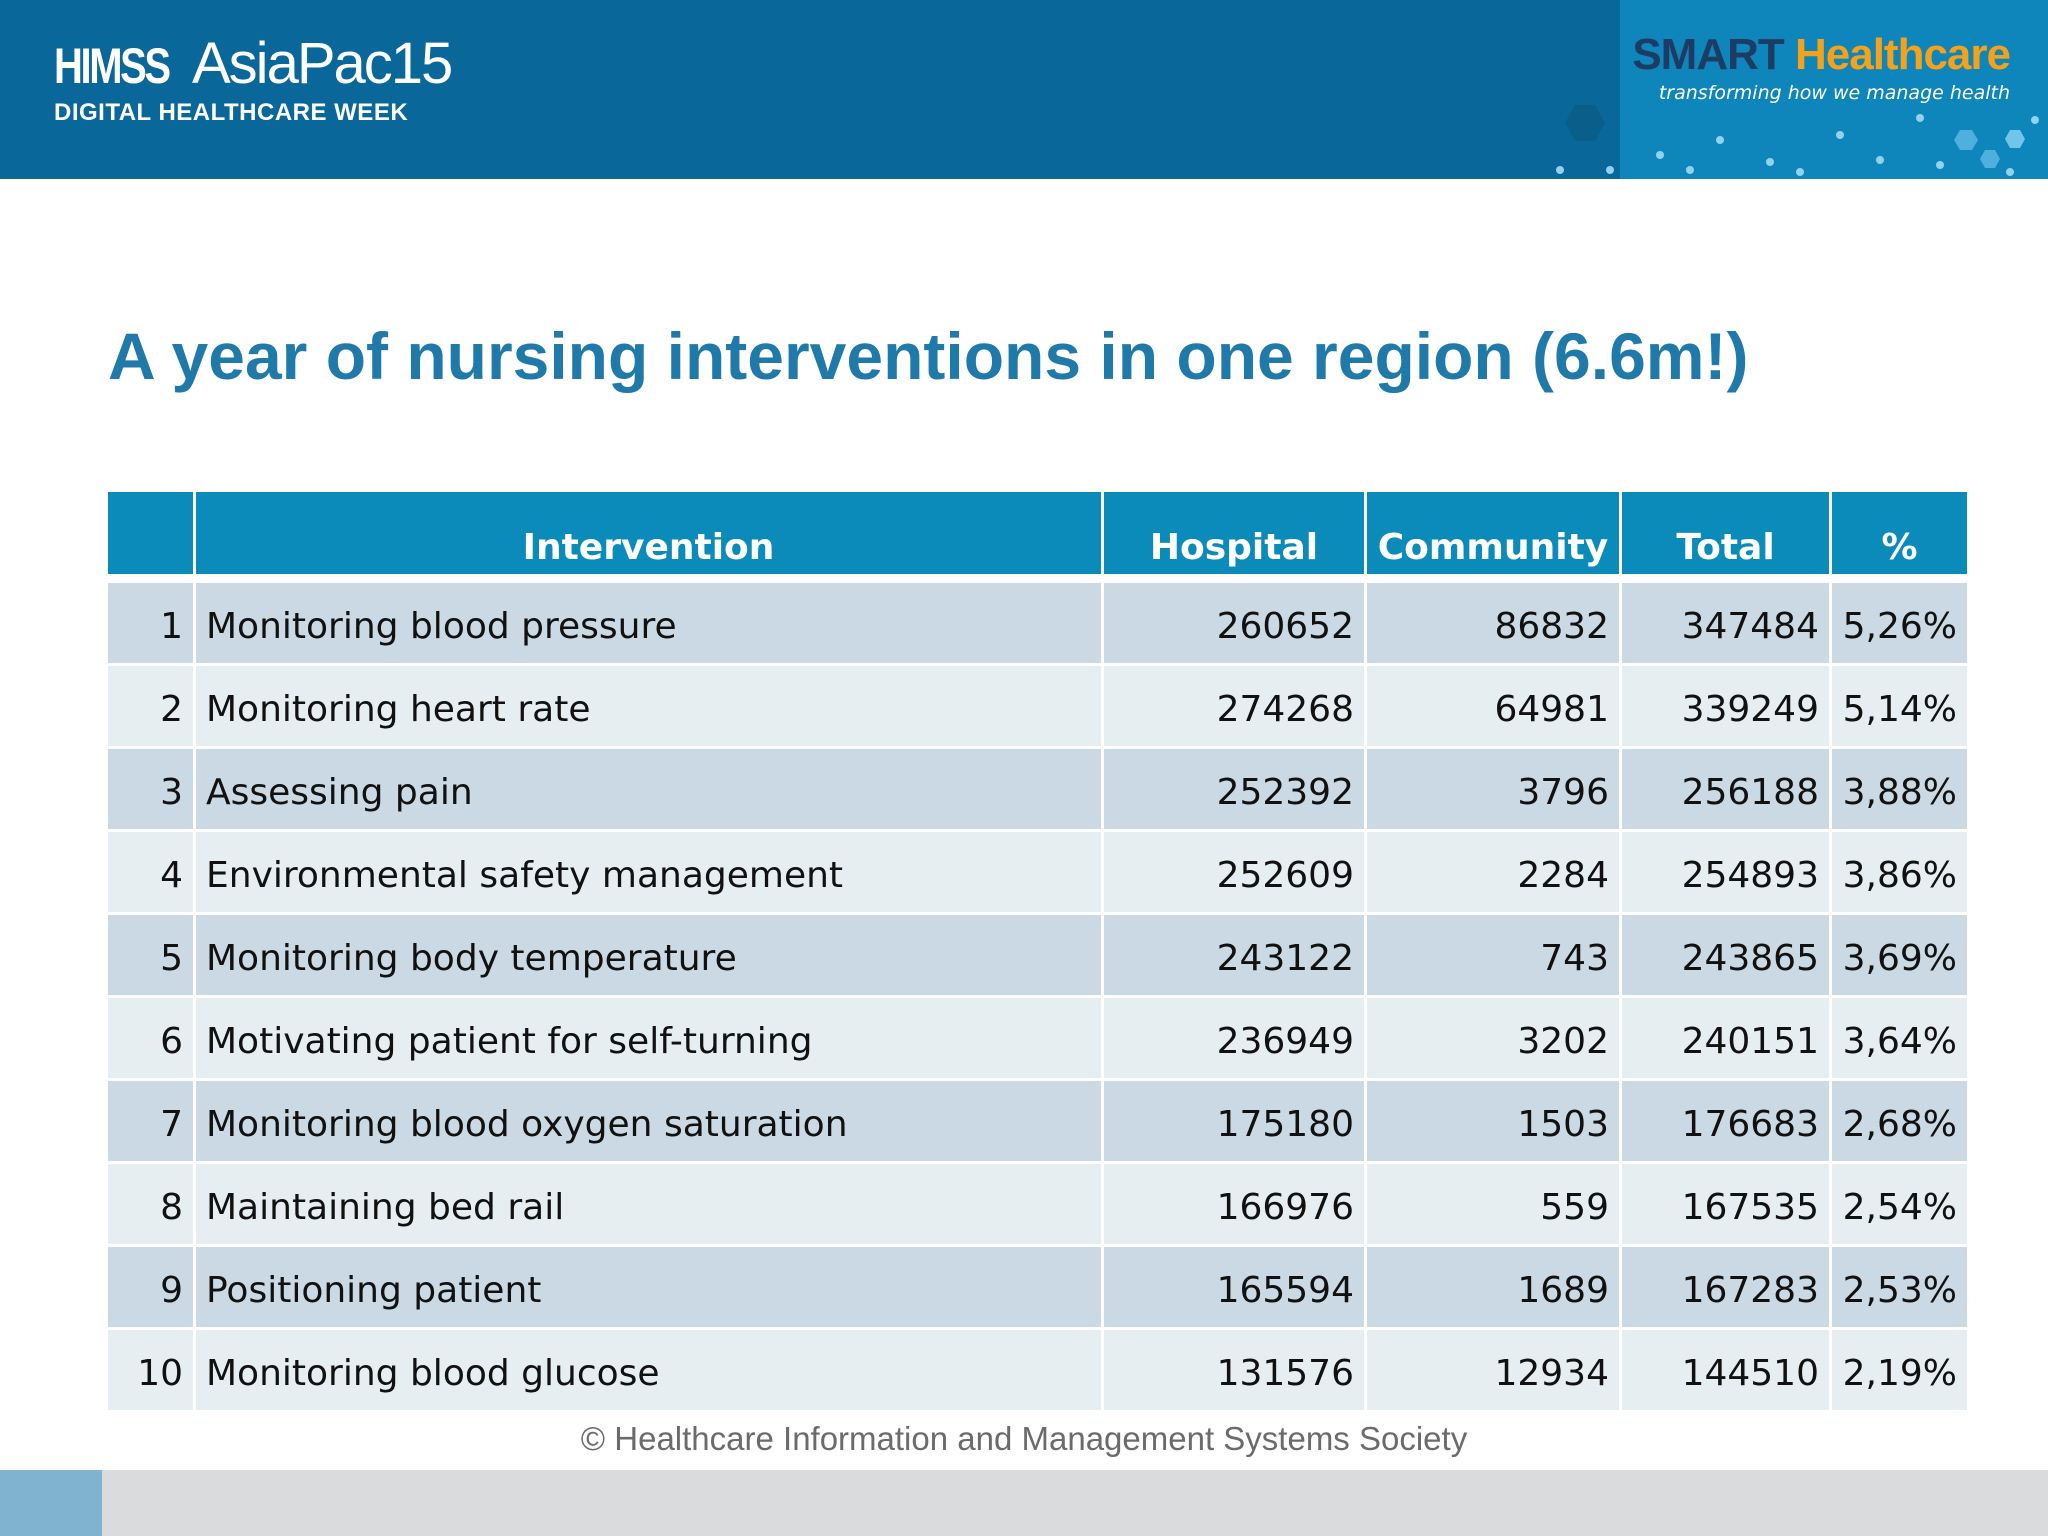 The height and width of the screenshot is (1536, 2048). I want to click on intervention-cell: Monitoring heart rate, so click(648, 706).